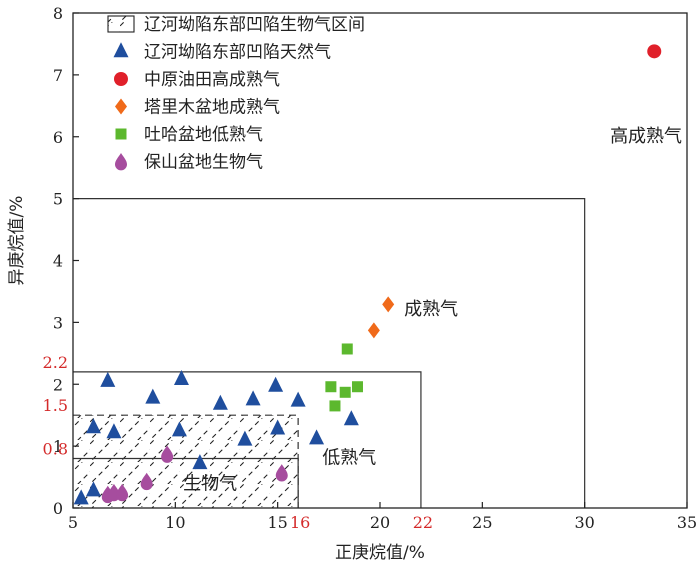  What do you see at coordinates (121, 134) in the screenshot?
I see `legend-marker-tuha` at bounding box center [121, 134].